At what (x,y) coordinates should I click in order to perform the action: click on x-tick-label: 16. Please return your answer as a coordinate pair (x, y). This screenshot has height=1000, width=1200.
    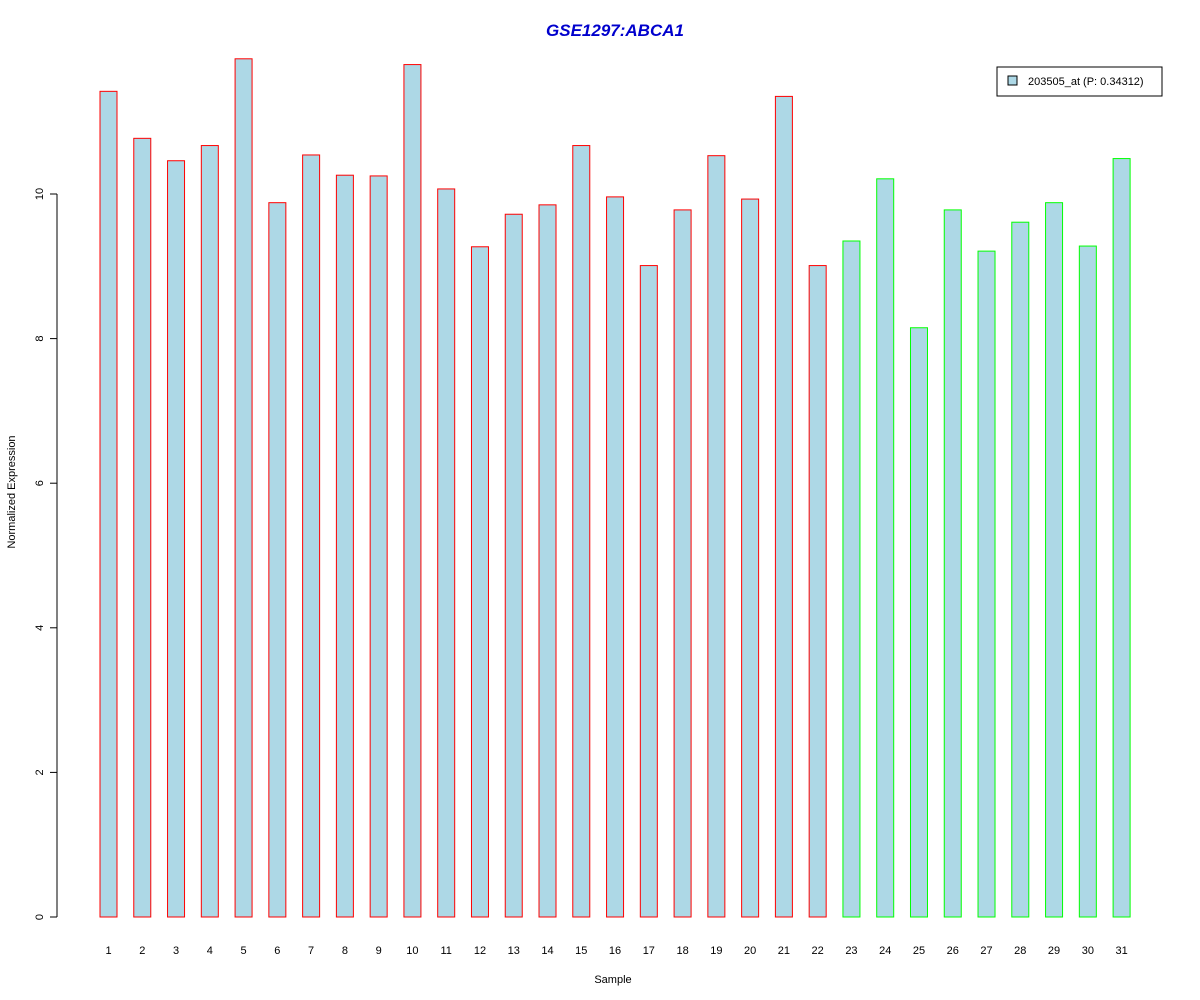
    Looking at the image, I should click on (615, 951).